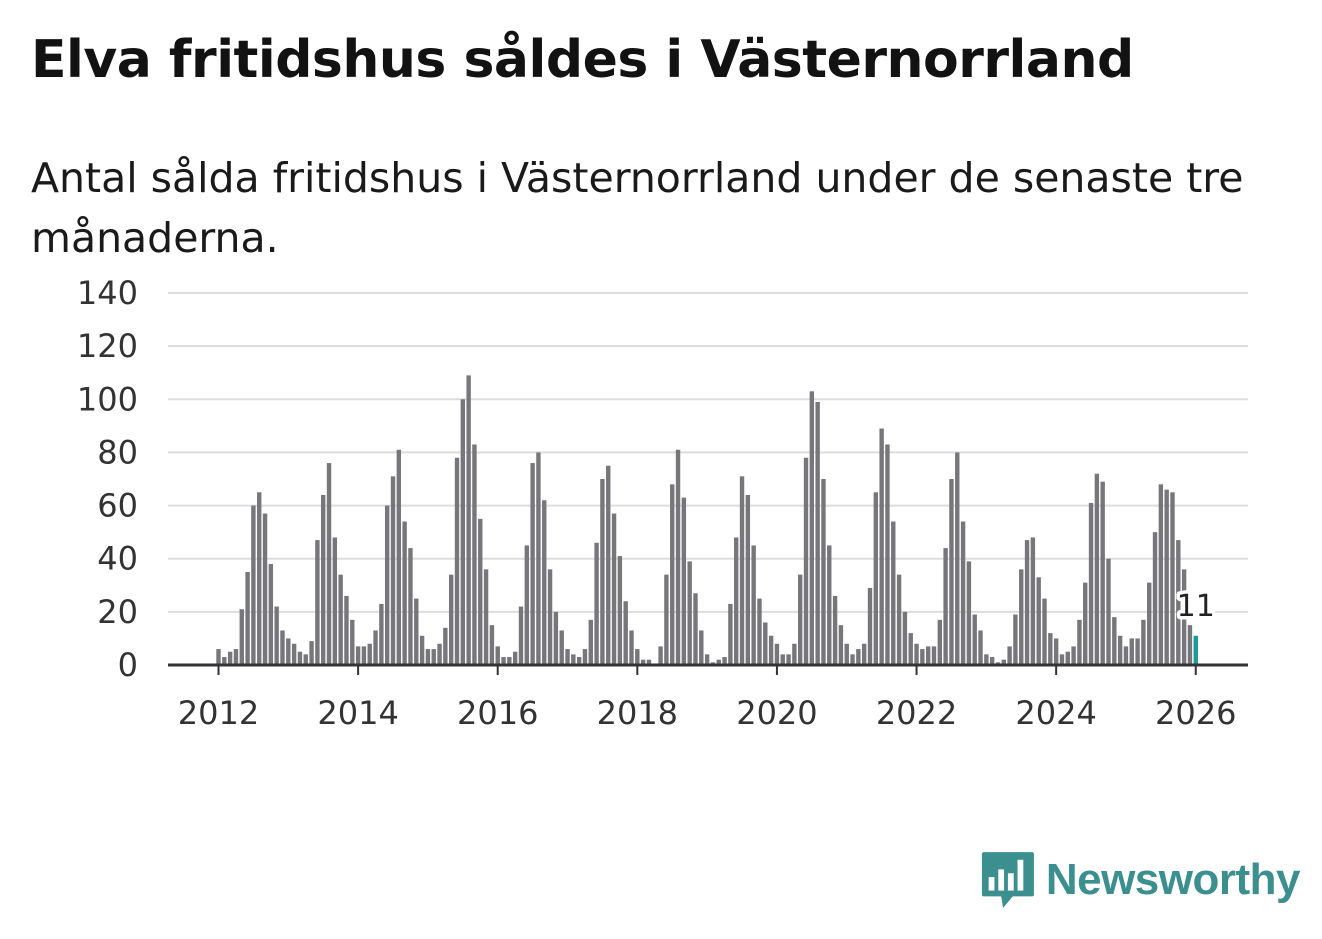 The image size is (1322, 939). Describe the element at coordinates (357, 713) in the screenshot. I see `x-tick-label: 2014` at that location.